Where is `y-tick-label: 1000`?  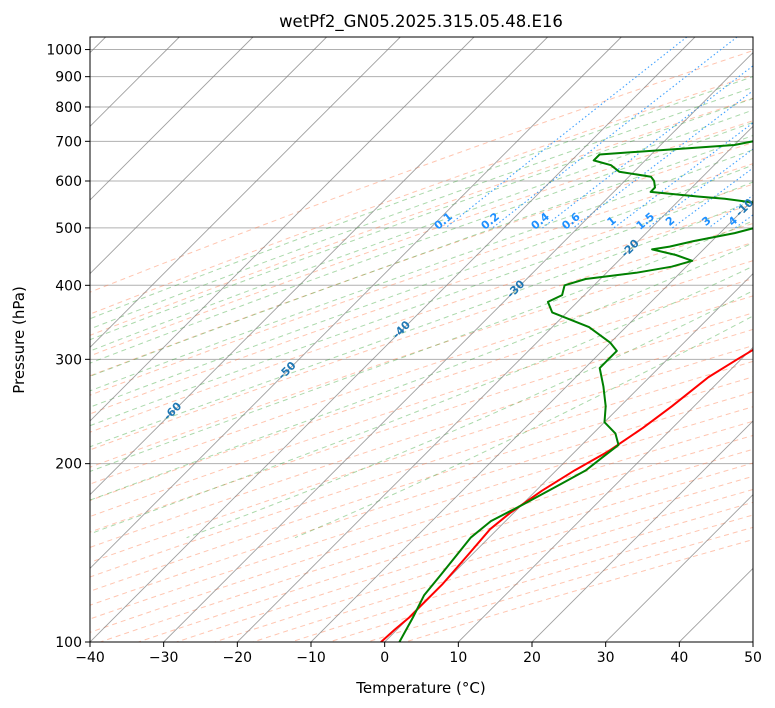 y-tick-label: 1000 is located at coordinates (64, 51).